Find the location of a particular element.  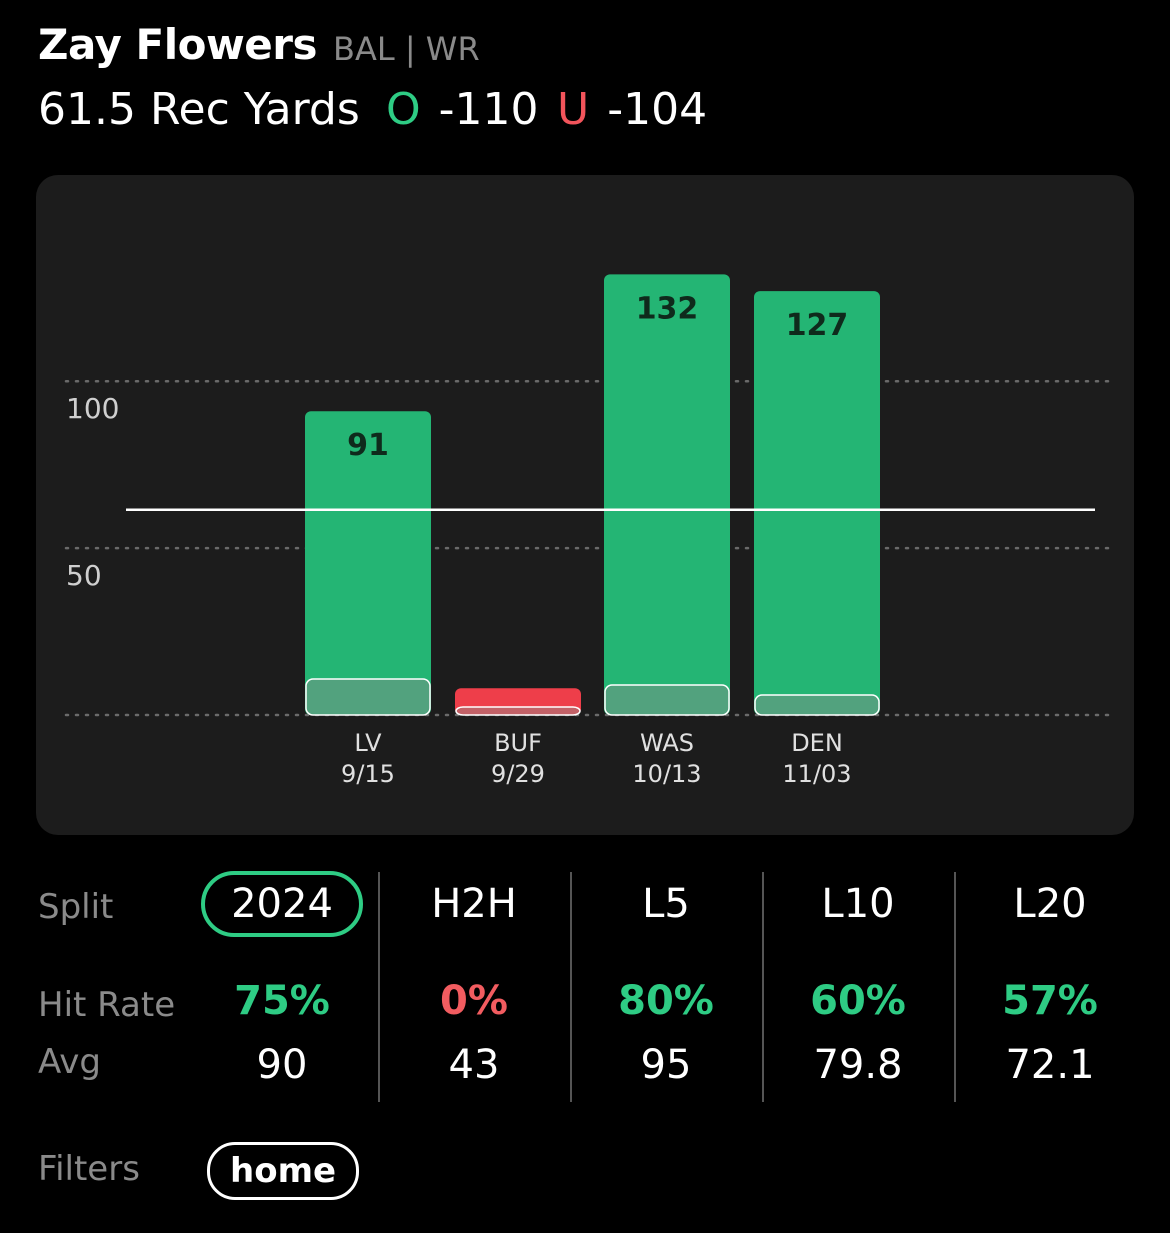

under-odds-button: U -104 is located at coordinates (632, 109).